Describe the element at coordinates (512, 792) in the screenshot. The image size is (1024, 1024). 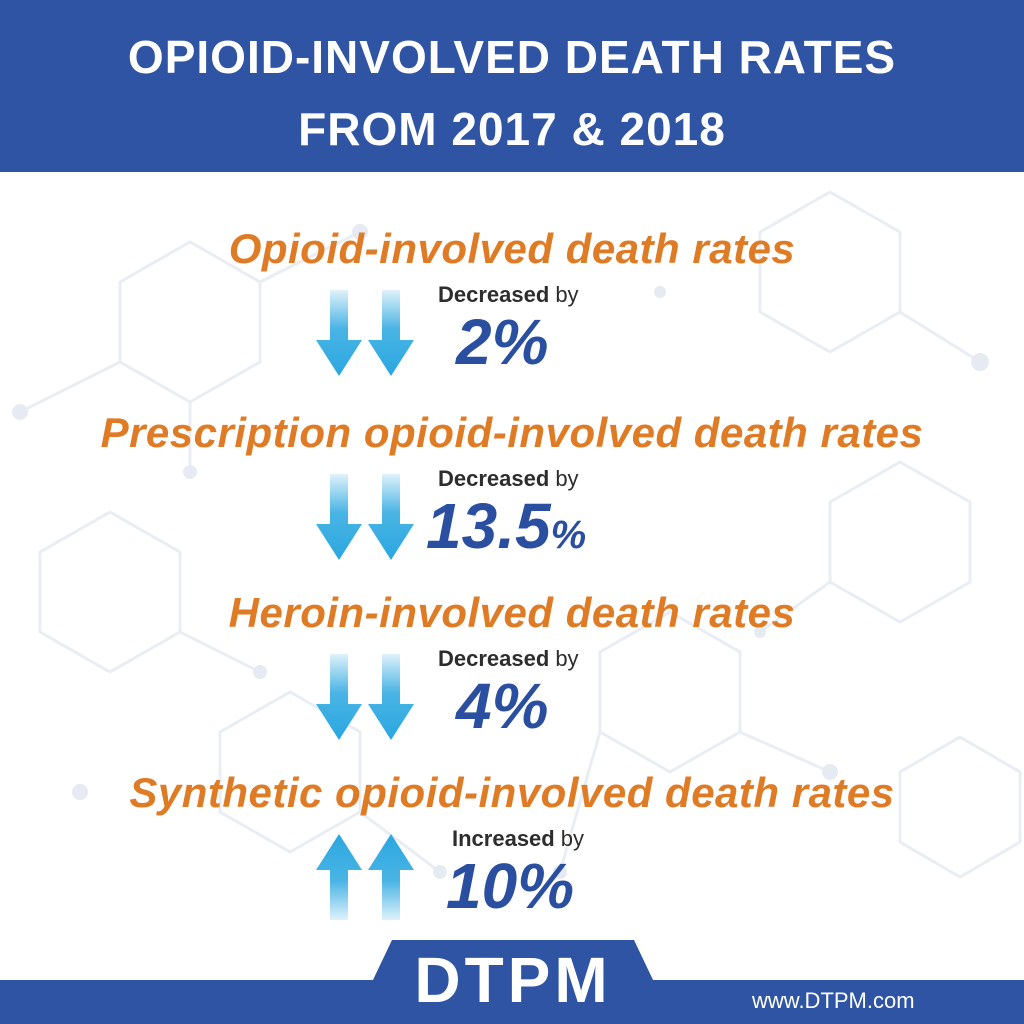
I see `stat-title: Synthetic opioid-involved death rates` at that location.